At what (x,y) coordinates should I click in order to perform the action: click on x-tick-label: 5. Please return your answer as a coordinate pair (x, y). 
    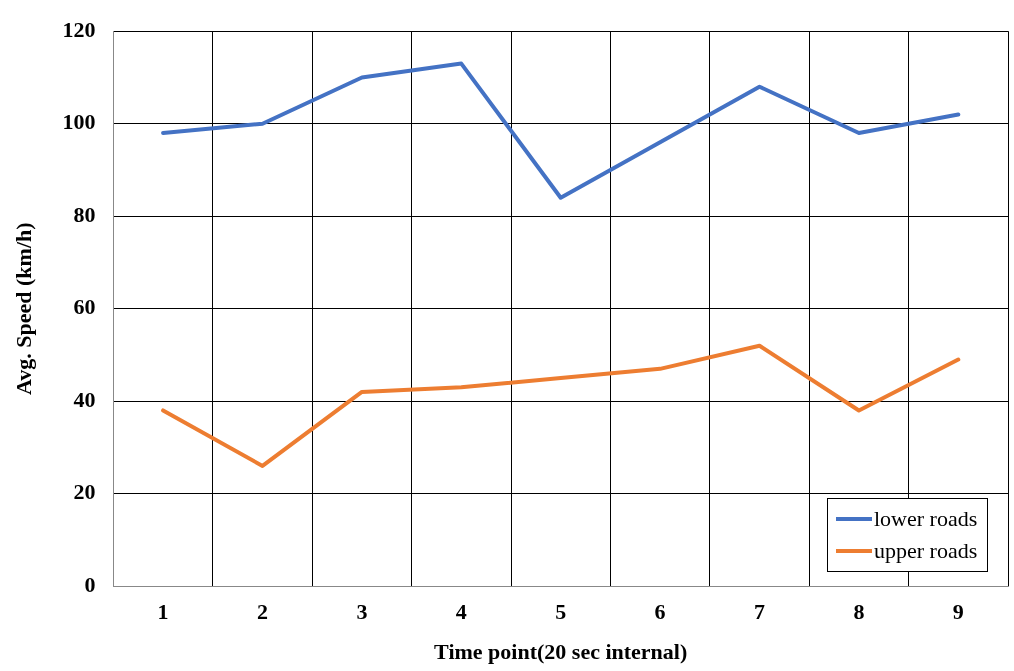
    Looking at the image, I should click on (561, 612).